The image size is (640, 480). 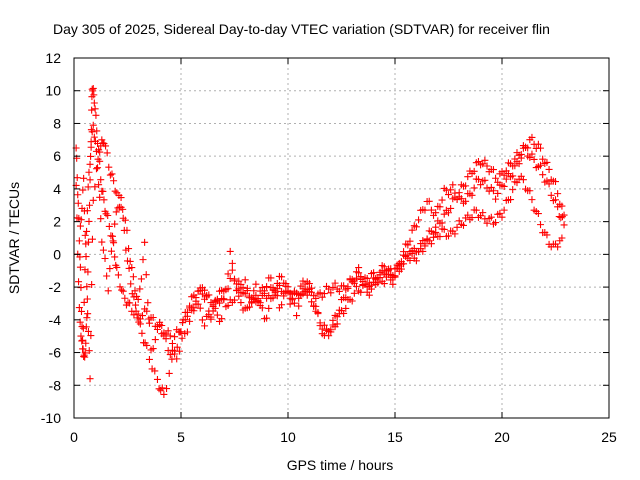 What do you see at coordinates (502, 437) in the screenshot?
I see `x-tick-label: 20` at bounding box center [502, 437].